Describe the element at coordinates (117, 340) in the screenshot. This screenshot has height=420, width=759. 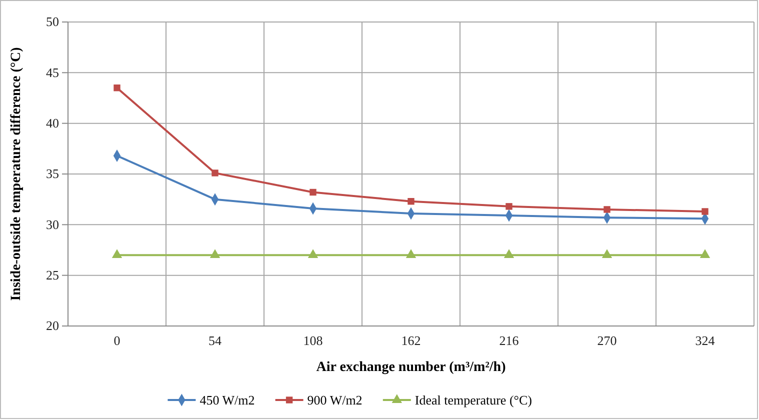
I see `x-tick-label: 0` at that location.